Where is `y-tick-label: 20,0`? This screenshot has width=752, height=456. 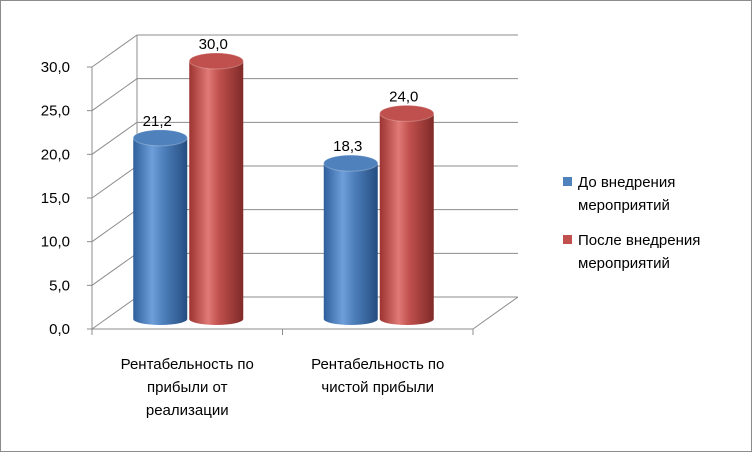 y-tick-label: 20,0 is located at coordinates (55, 154).